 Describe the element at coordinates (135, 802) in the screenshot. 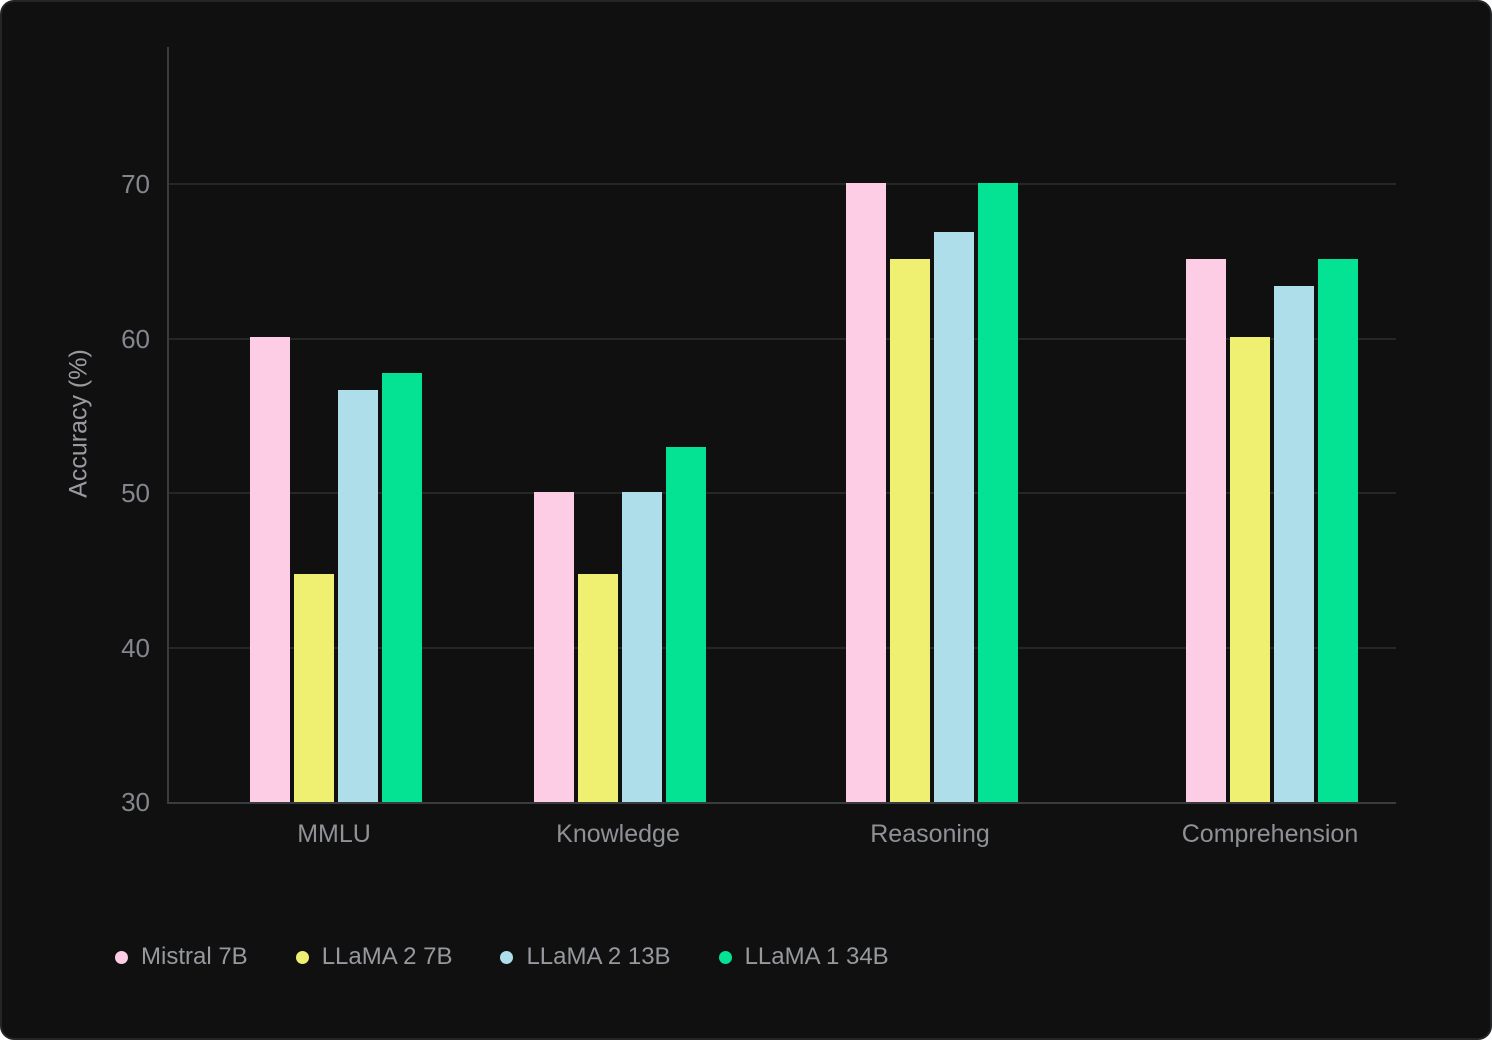

I see `y-tick-30: 30` at that location.